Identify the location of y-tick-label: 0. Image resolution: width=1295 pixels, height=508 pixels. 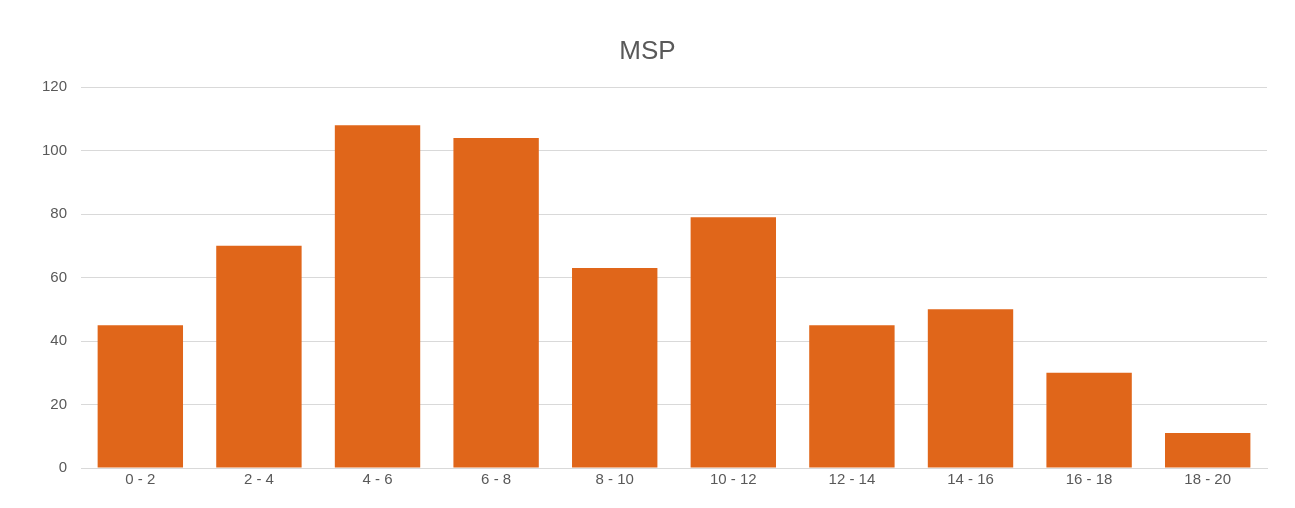
(63, 467).